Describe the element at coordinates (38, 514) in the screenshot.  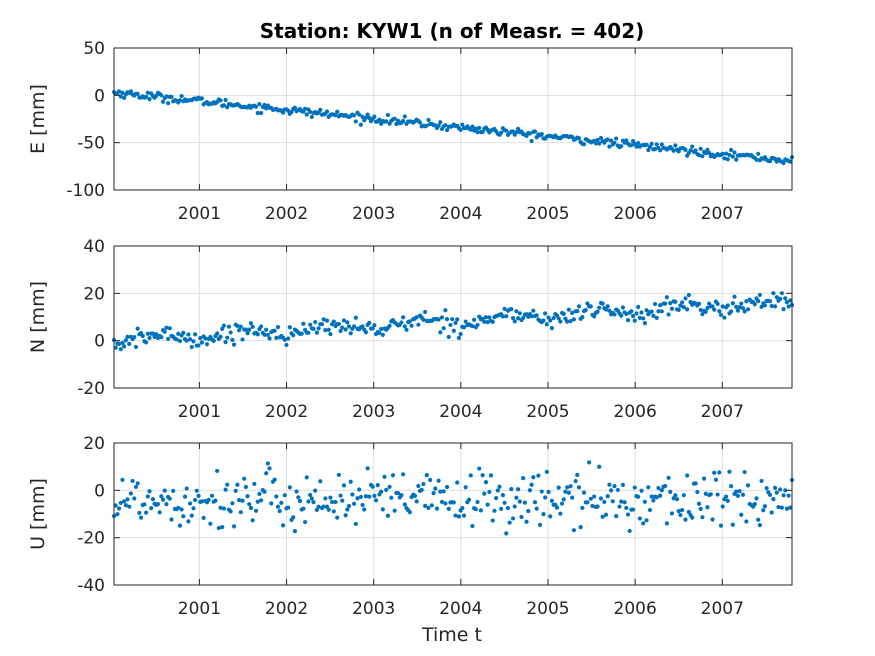
I see `y-axis-label: U [mm]` at that location.